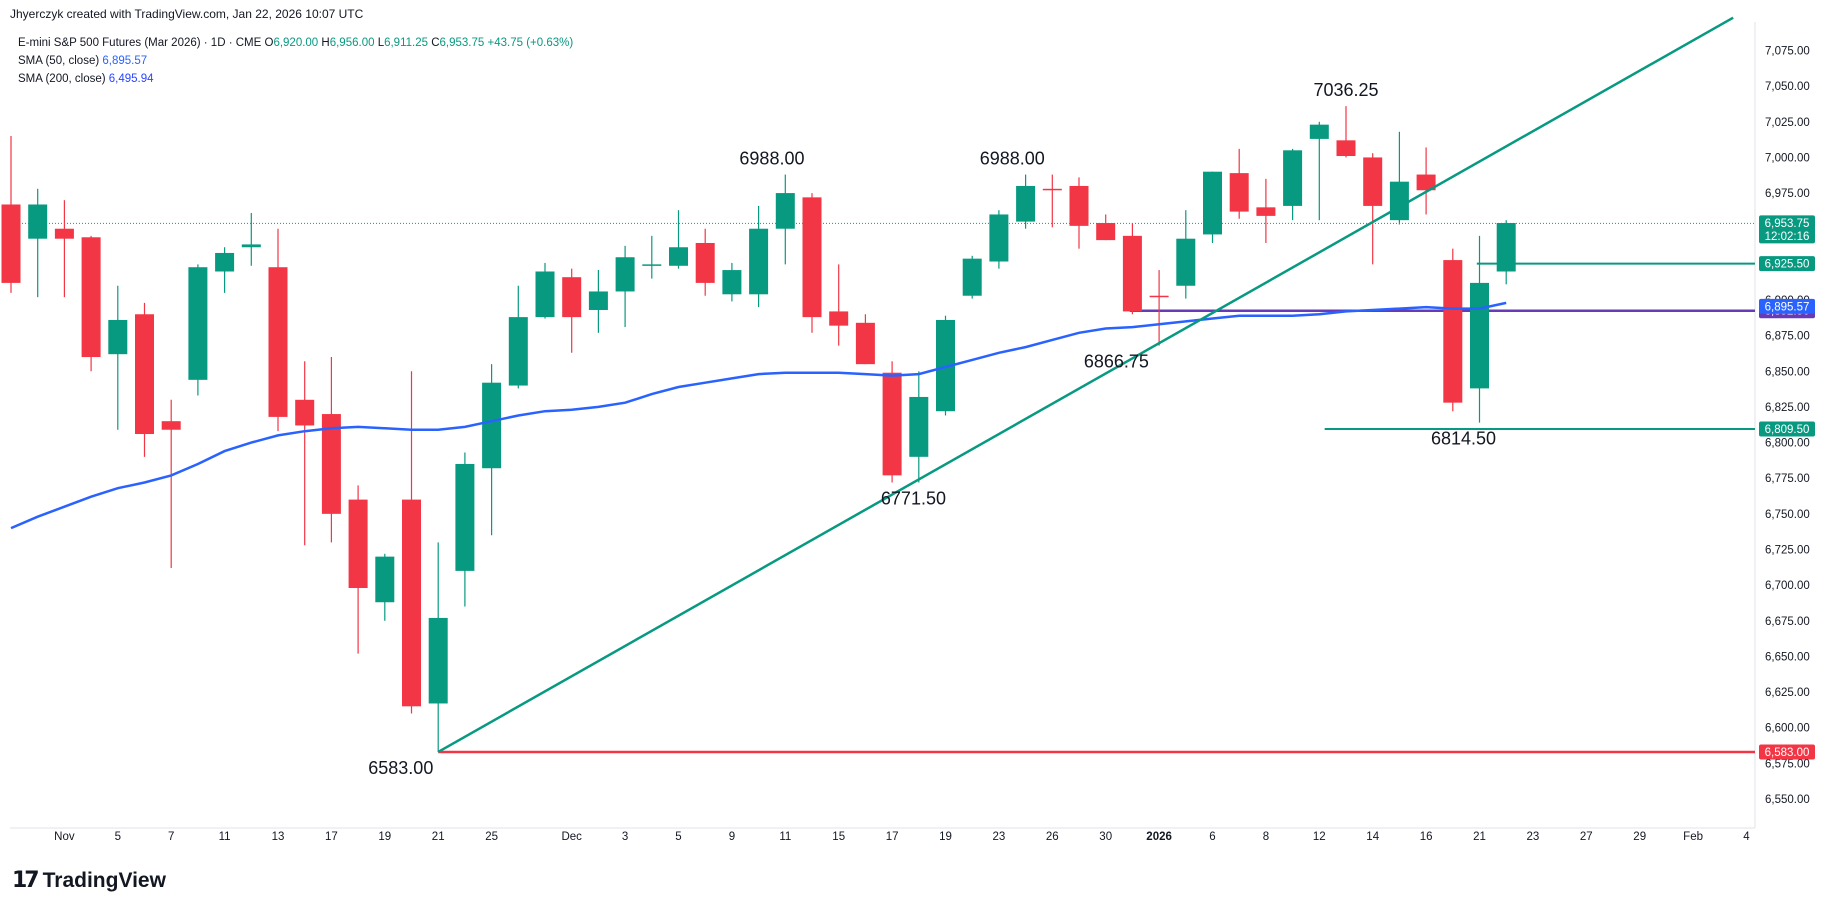 This screenshot has height=909, width=1835. Describe the element at coordinates (64, 837) in the screenshot. I see `time-tick-label: Nov` at that location.